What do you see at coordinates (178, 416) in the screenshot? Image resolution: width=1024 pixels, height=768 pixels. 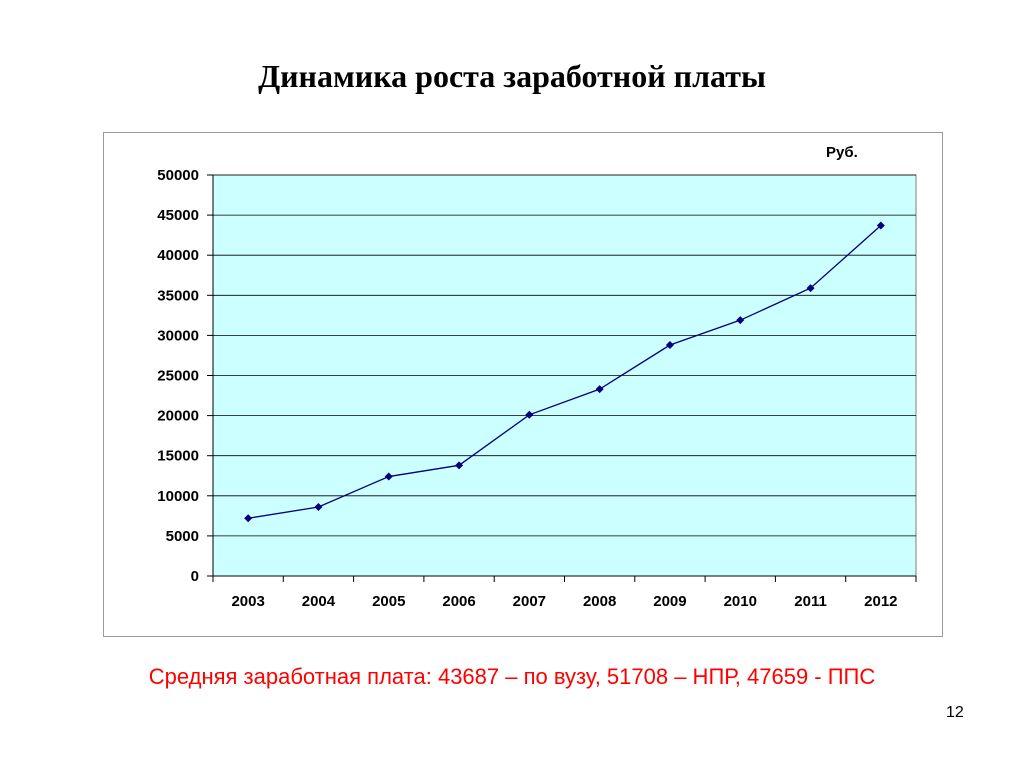 I see `y-tick-label: 20000` at bounding box center [178, 416].